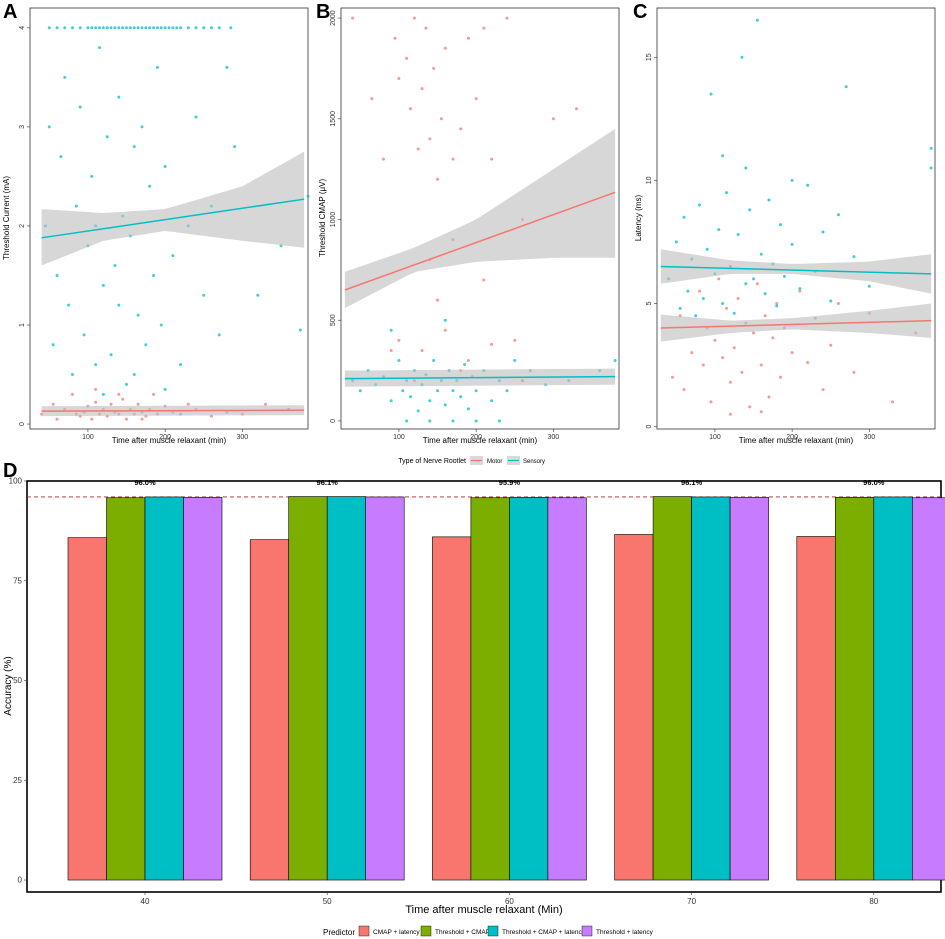 The width and height of the screenshot is (945, 939). I want to click on legend-label-threshold-latency: Threshold + latency, so click(625, 932).